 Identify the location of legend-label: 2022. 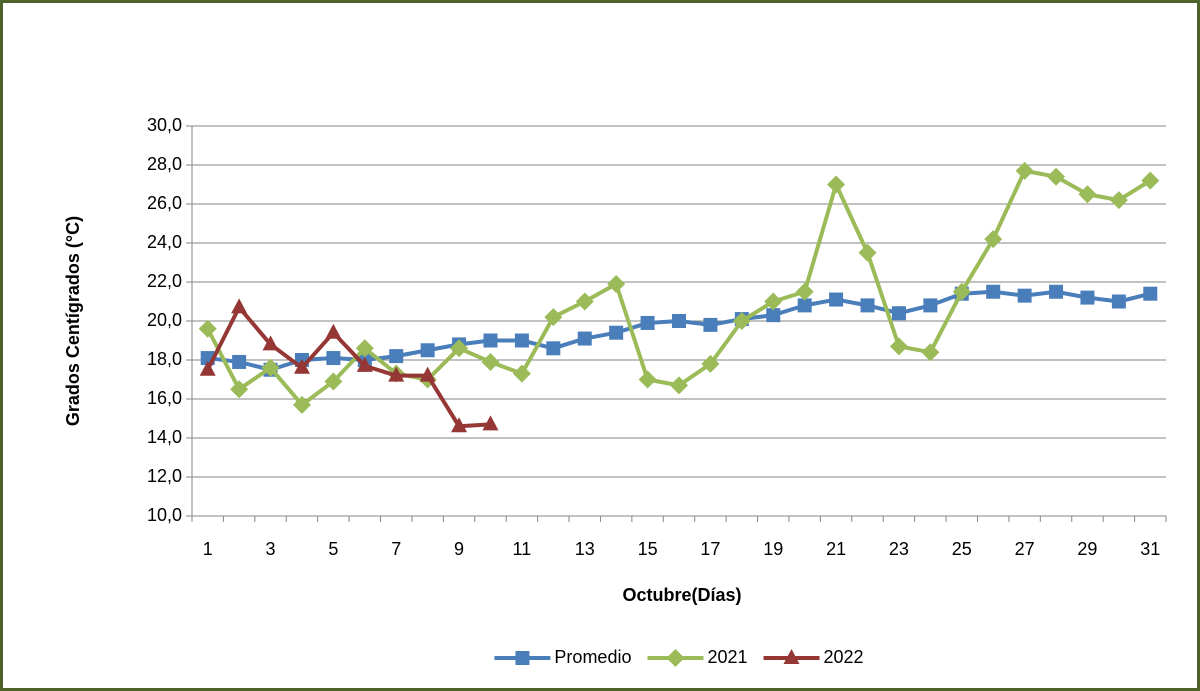
(844, 657).